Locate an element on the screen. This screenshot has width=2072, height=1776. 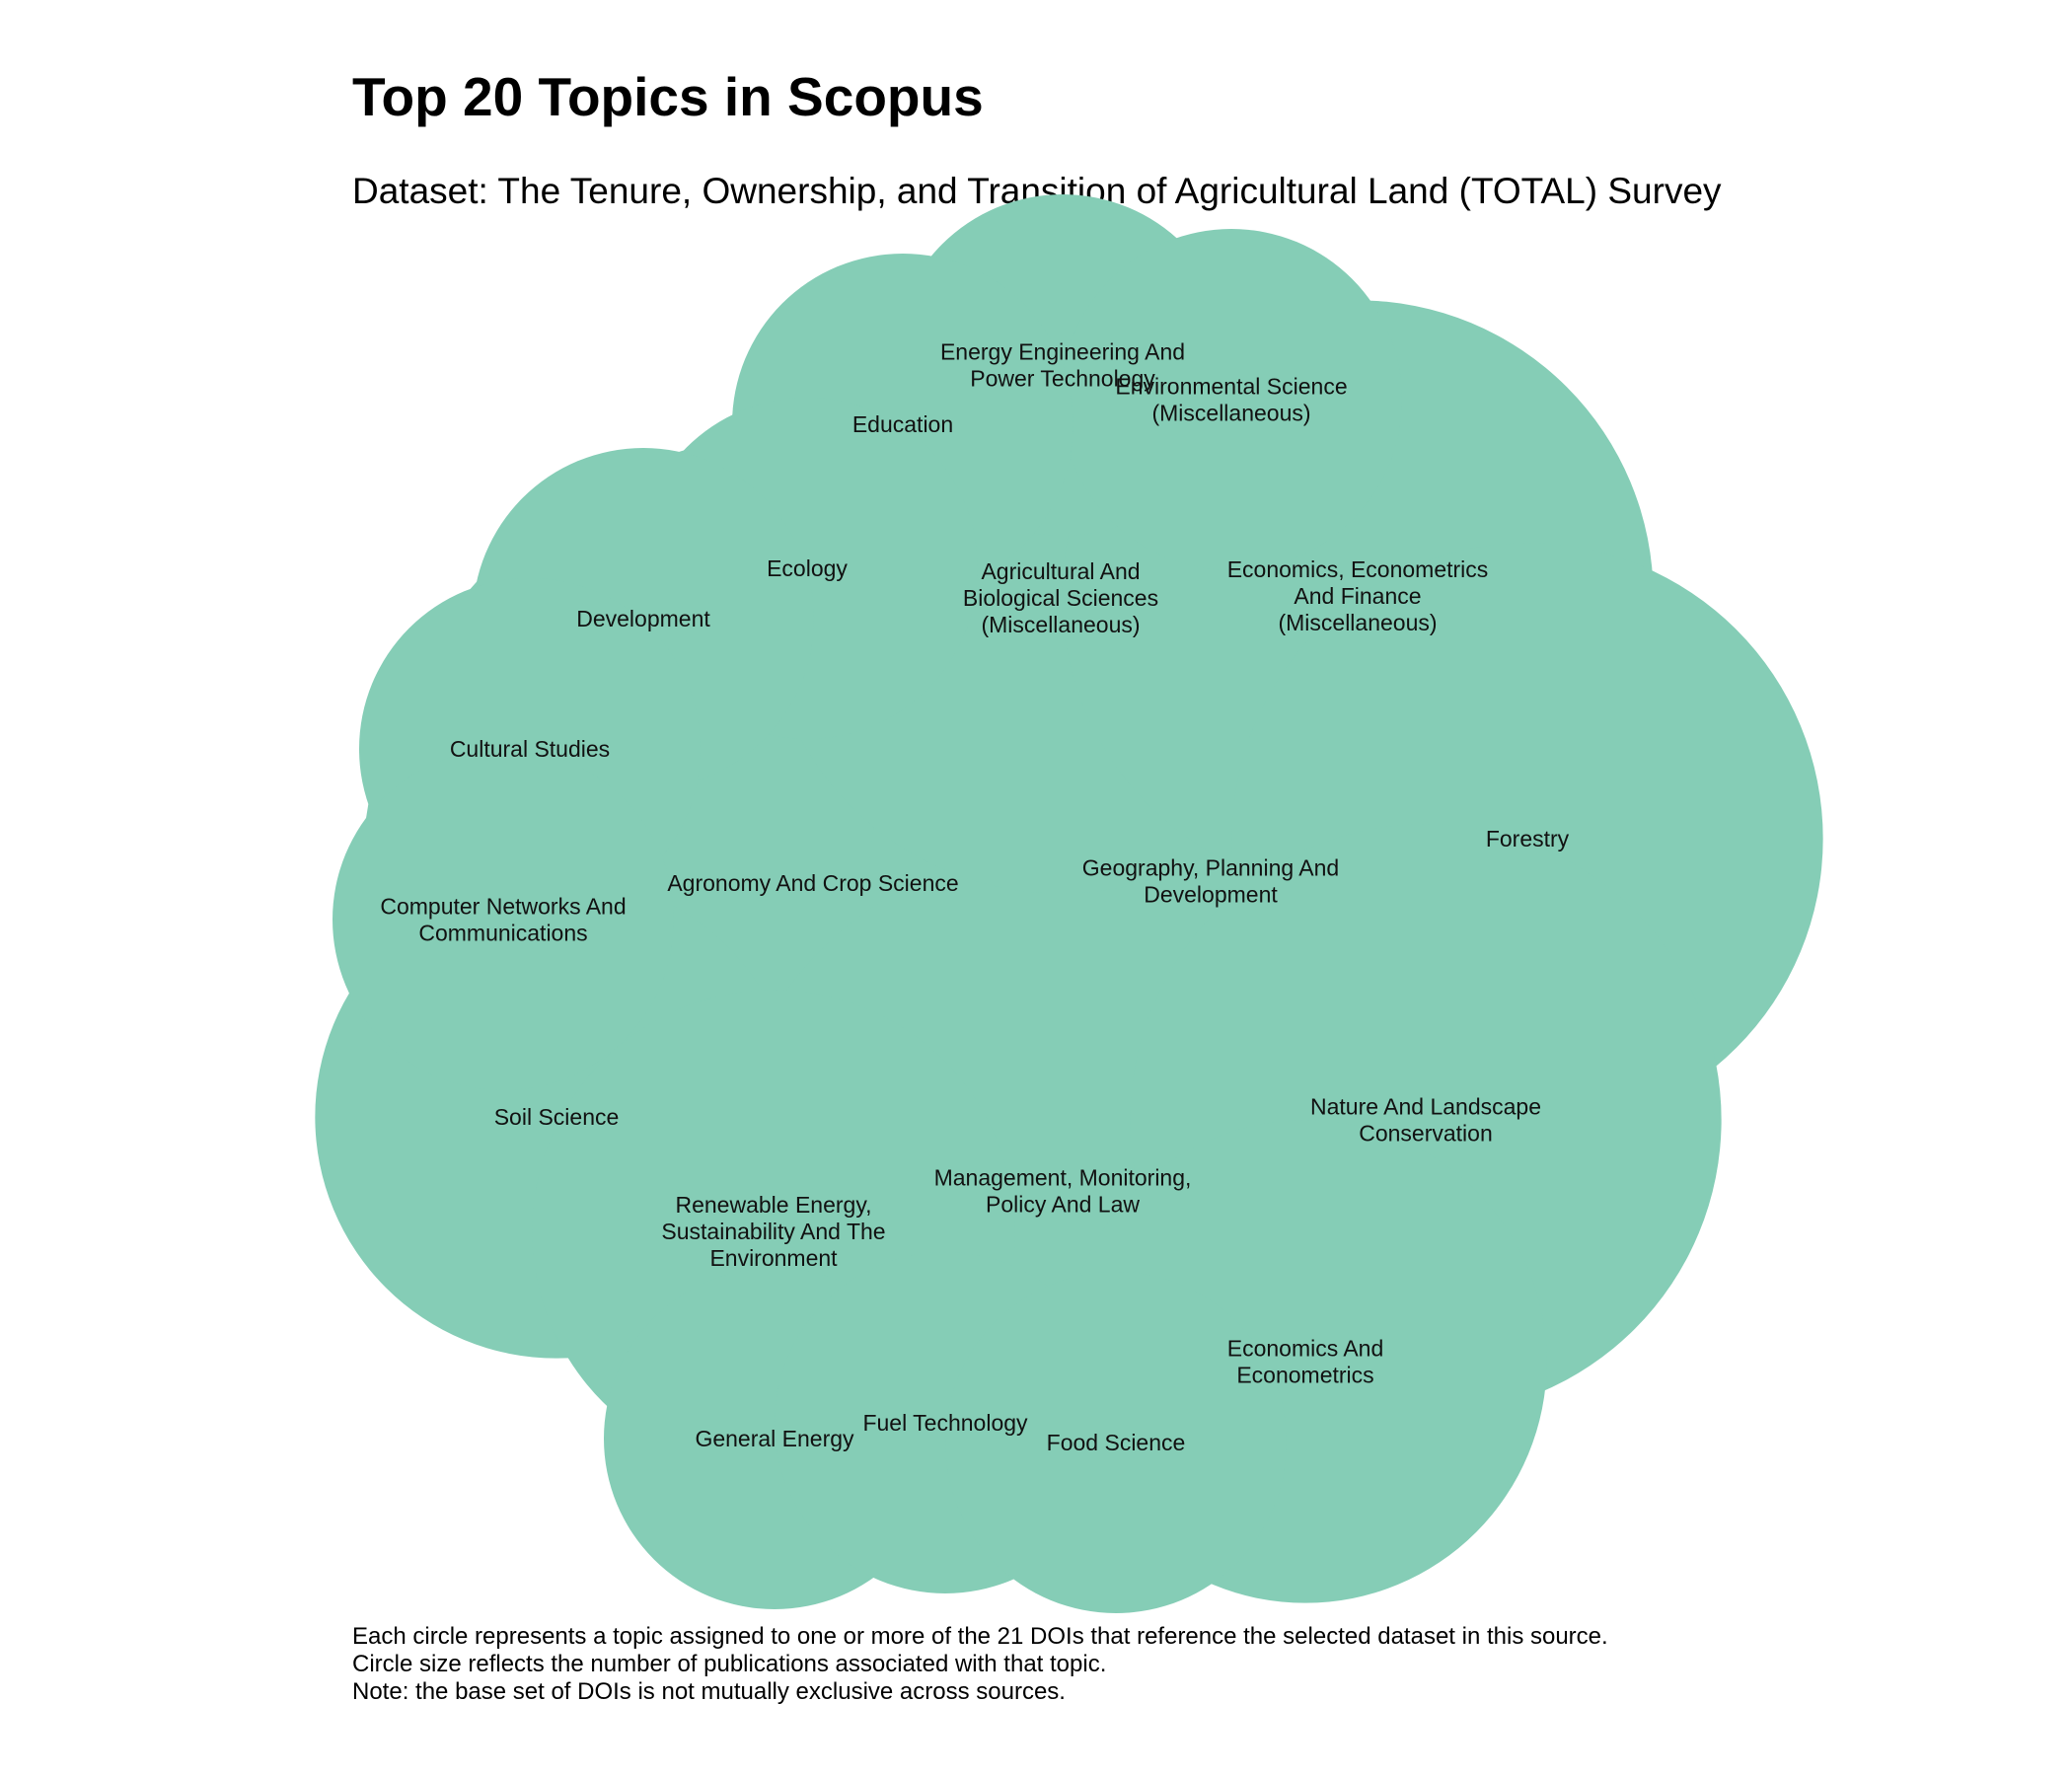
topic-label: Computer Networks And Communications is located at coordinates (503, 920).